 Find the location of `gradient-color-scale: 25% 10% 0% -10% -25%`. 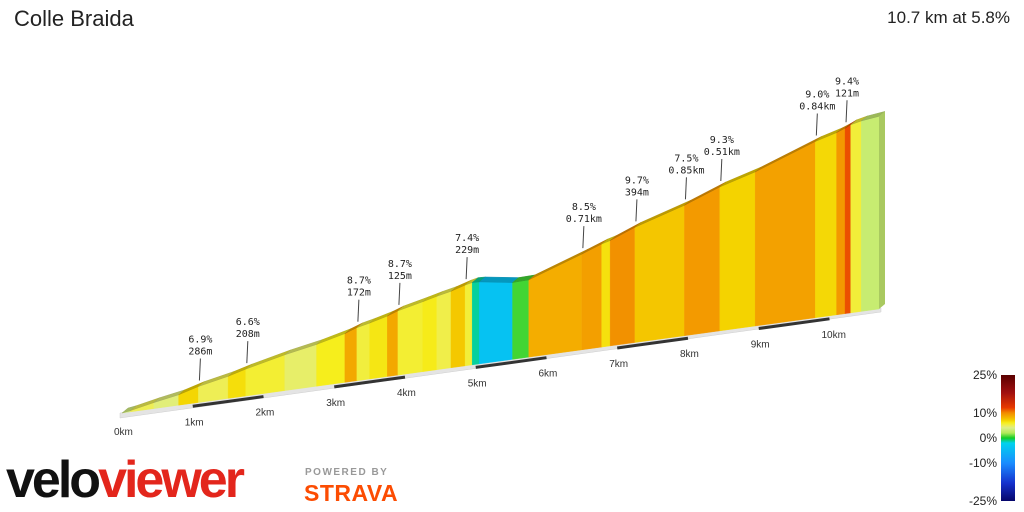

gradient-color-scale: 25% 10% 0% -10% -25% is located at coordinates (992, 438).